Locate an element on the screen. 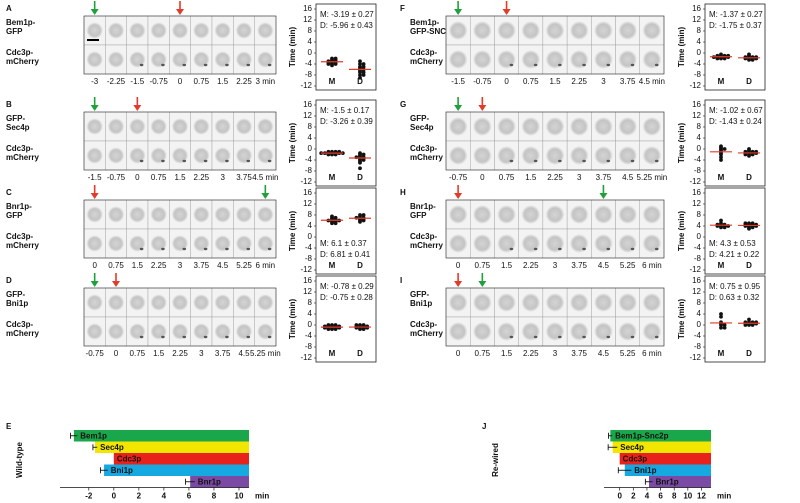 This screenshot has width=800, height=503. time-label: 4.5 is located at coordinates (604, 353).